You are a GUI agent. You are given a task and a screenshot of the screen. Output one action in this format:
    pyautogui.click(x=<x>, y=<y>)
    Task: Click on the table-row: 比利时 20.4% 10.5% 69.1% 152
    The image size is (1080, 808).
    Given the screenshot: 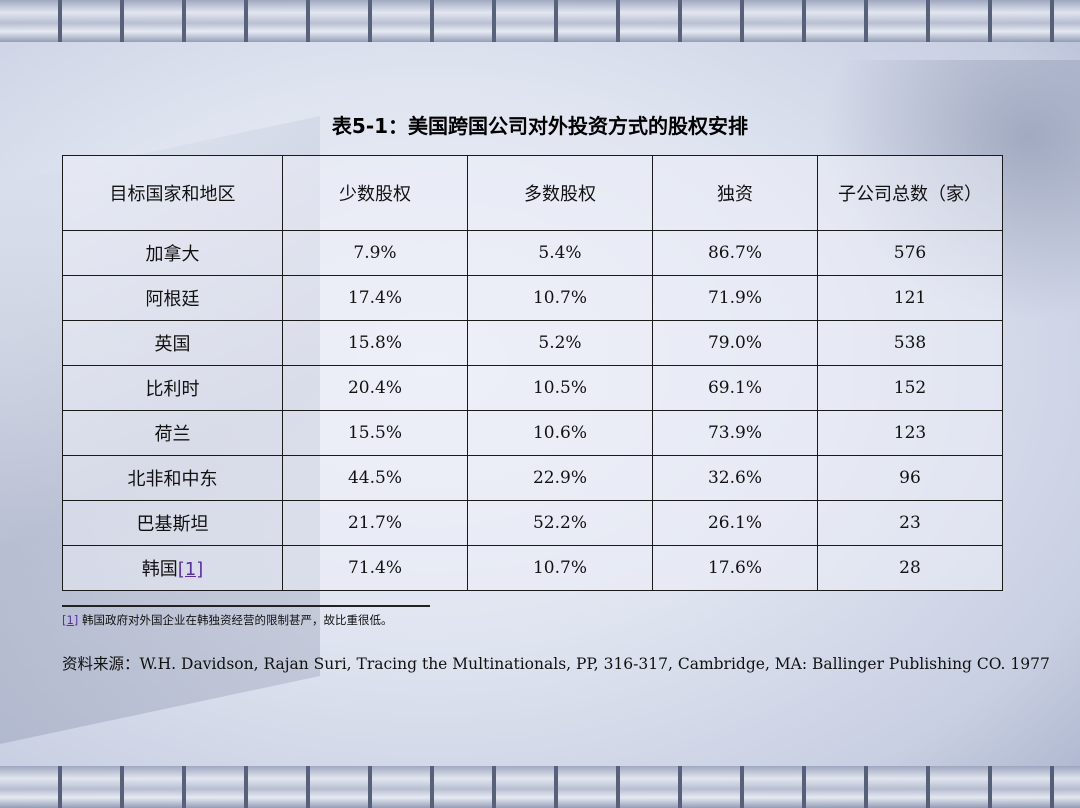 What is the action you would take?
    pyautogui.click(x=532, y=388)
    